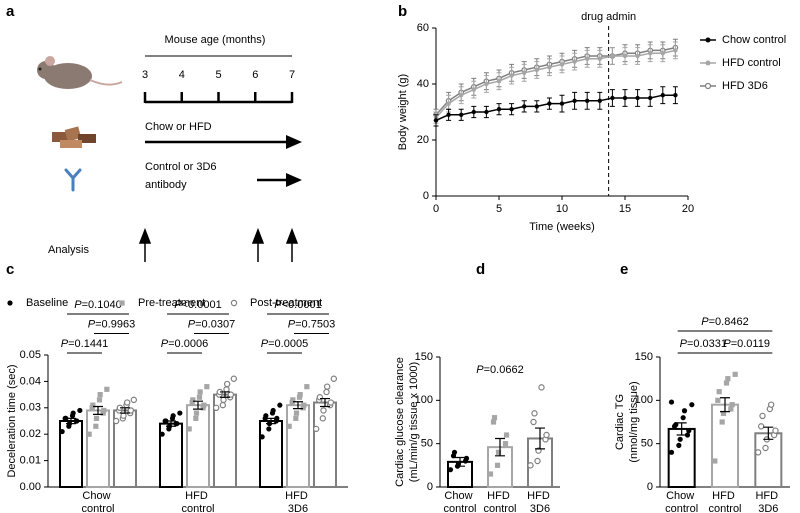 The image size is (800, 513). What do you see at coordinates (286, 303) in the screenshot?
I see `legend-label: Post-treatment` at bounding box center [286, 303].